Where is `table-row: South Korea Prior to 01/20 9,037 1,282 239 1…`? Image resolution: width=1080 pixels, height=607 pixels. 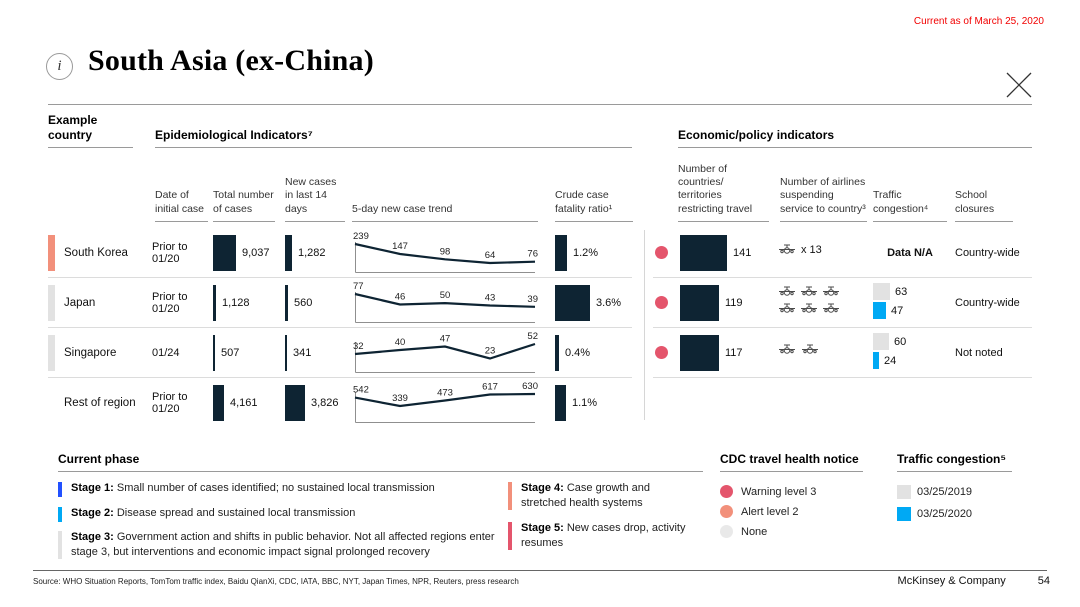 table-row: South Korea Prior to 01/20 9,037 1,282 239 1… is located at coordinates (540, 253).